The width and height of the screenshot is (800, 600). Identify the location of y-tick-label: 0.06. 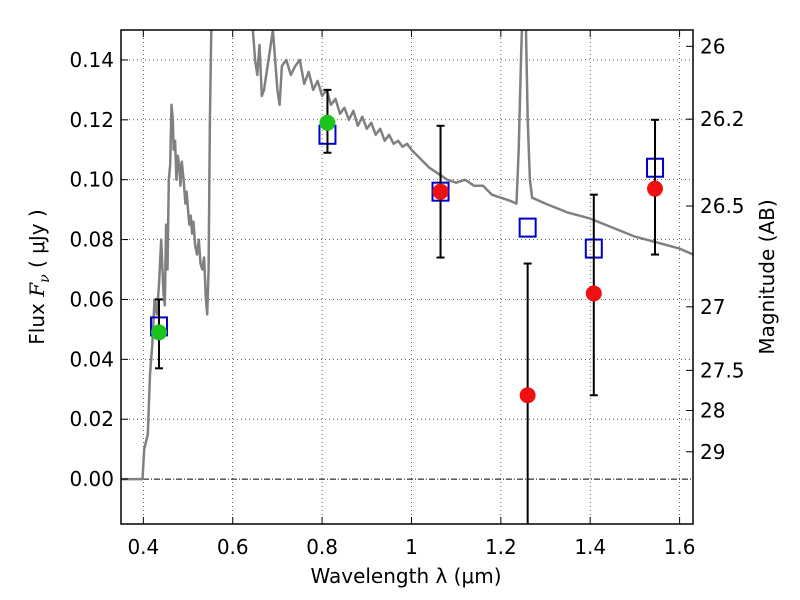
(91, 299).